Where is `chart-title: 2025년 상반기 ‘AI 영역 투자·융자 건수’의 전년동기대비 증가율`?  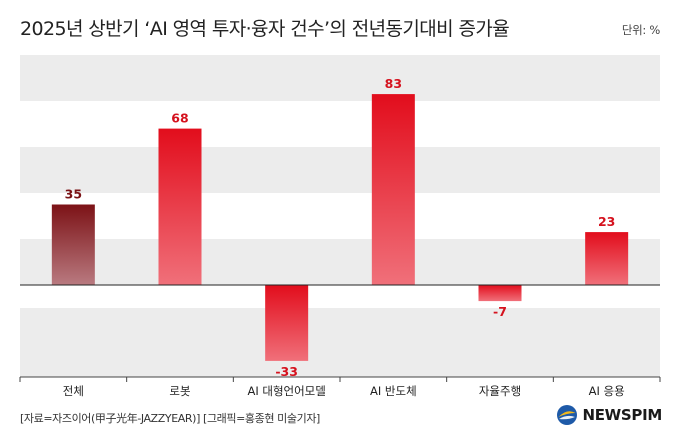 chart-title: 2025년 상반기 ‘AI 영역 투자·융자 건수’의 전년동기대비 증가율 is located at coordinates (265, 29).